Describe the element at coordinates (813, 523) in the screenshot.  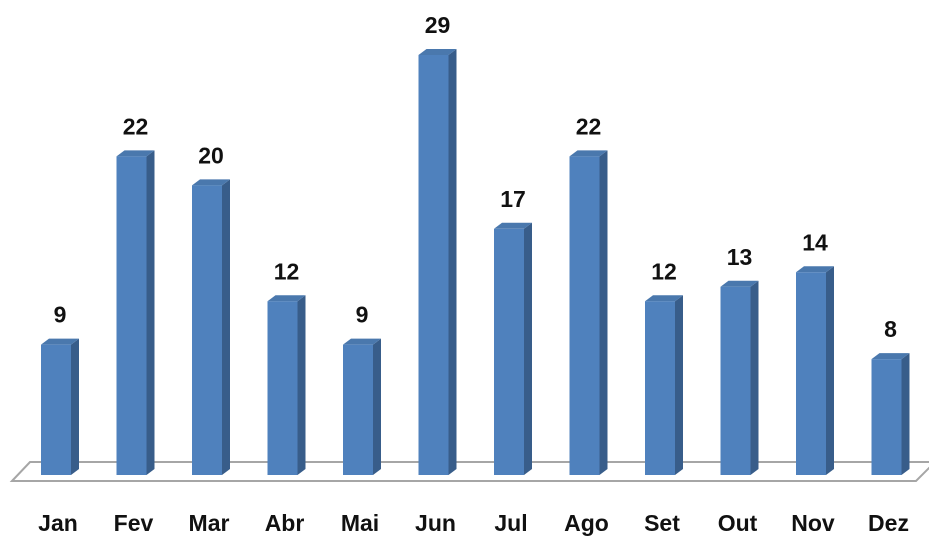
I see `x-tick-label: Nov` at that location.